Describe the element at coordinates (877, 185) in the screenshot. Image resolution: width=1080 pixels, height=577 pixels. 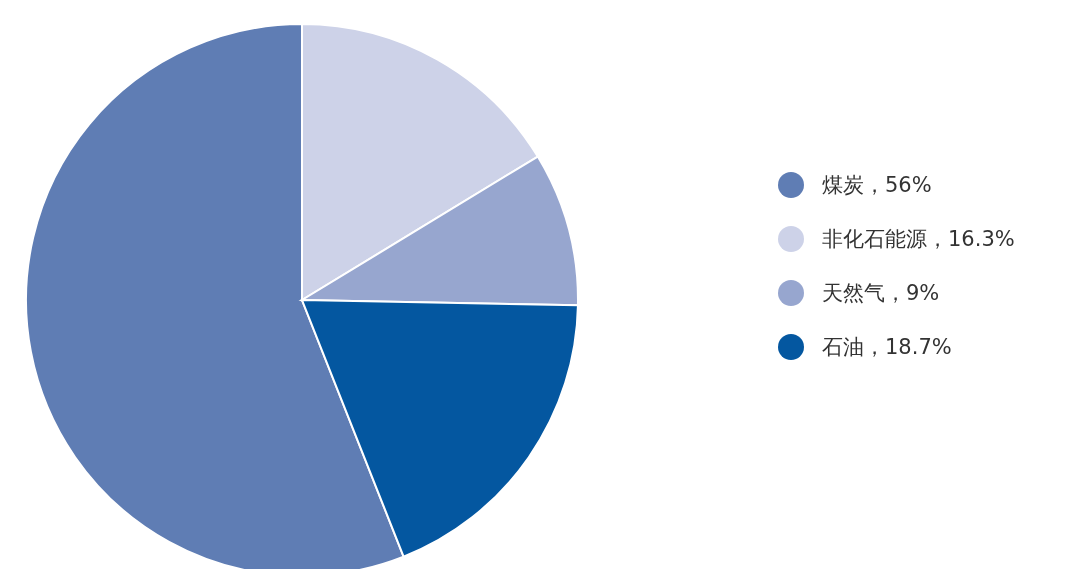
I see `legend-label: 煤炭，56%` at that location.